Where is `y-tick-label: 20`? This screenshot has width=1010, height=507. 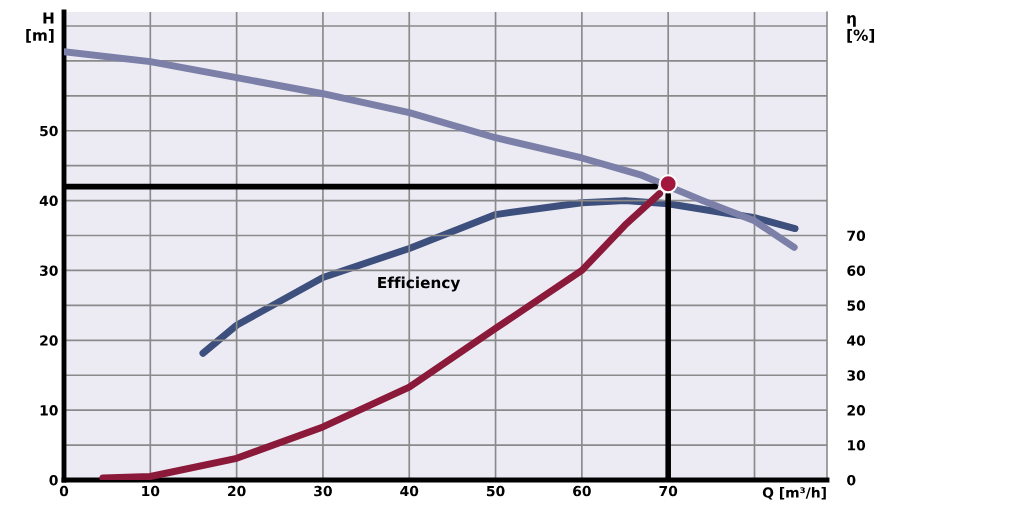 y-tick-label: 20 is located at coordinates (49, 340).